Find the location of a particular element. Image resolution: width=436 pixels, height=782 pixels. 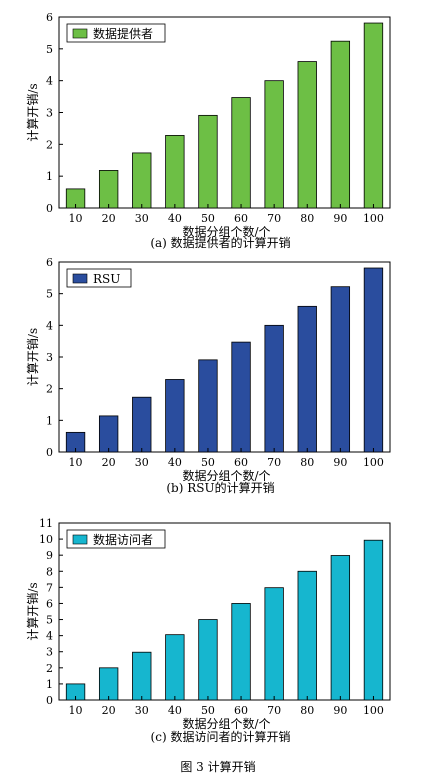

legend-label: RSU is located at coordinates (106, 279).